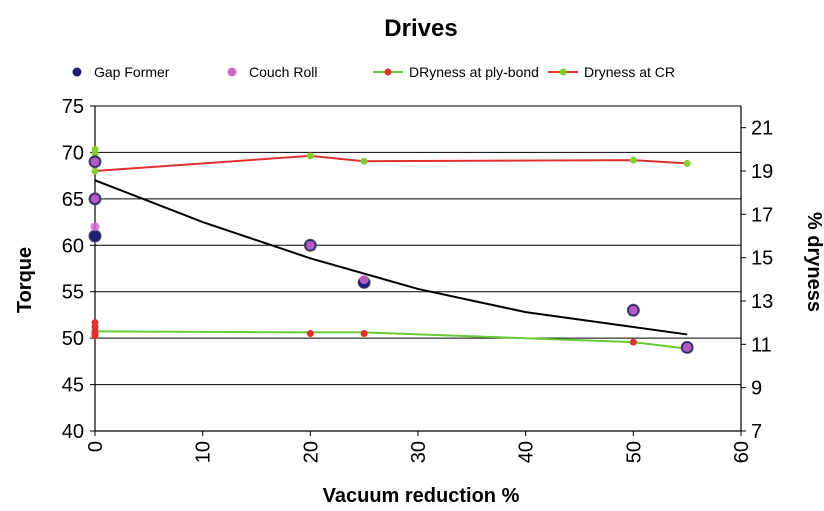 Image resolution: width=824 pixels, height=511 pixels. I want to click on y-tick-label: 45, so click(73, 386).